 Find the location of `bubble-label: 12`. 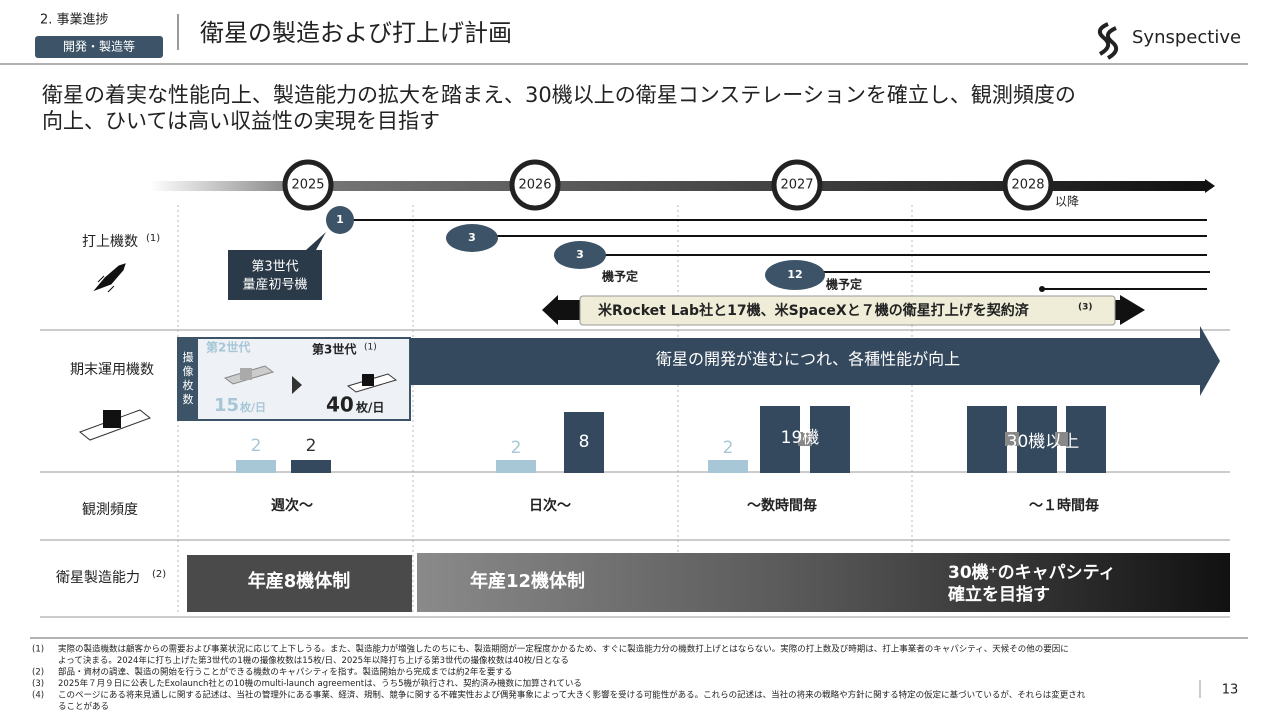

bubble-label: 12 is located at coordinates (794, 274).